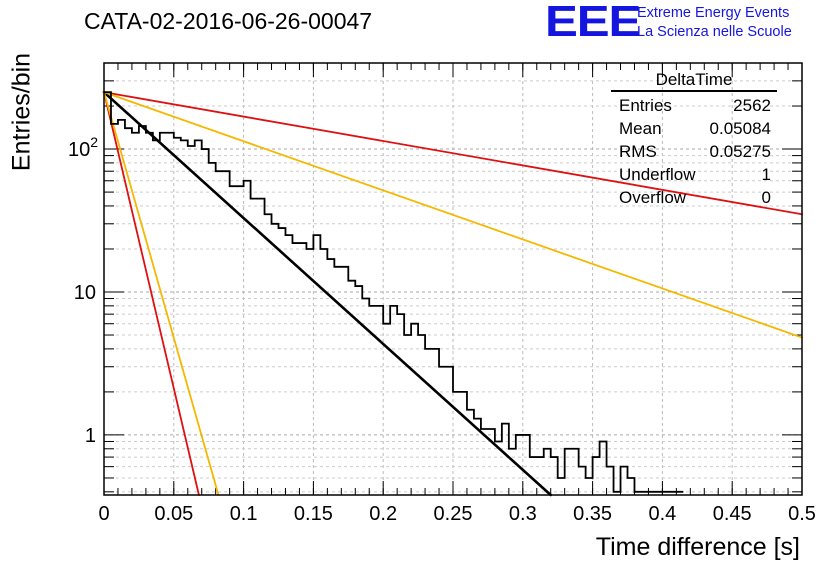 Image resolution: width=836 pixels, height=572 pixels. Describe the element at coordinates (21, 112) in the screenshot. I see `y-axis-title: Entries/bin` at that location.